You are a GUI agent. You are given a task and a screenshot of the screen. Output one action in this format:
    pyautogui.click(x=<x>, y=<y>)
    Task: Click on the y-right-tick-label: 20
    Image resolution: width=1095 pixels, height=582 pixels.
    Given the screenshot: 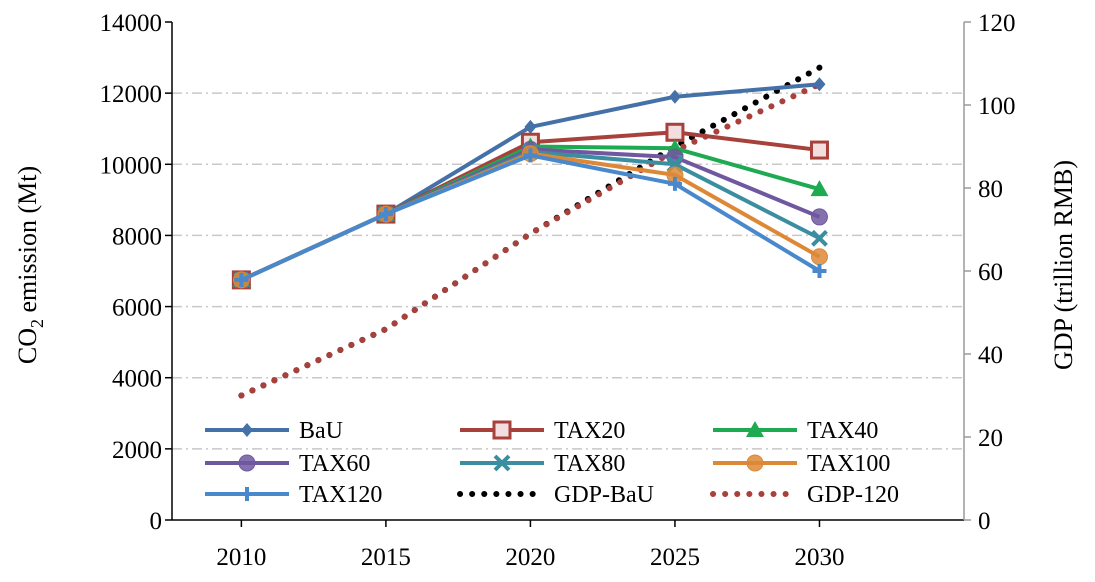 What is the action you would take?
    pyautogui.click(x=990, y=438)
    